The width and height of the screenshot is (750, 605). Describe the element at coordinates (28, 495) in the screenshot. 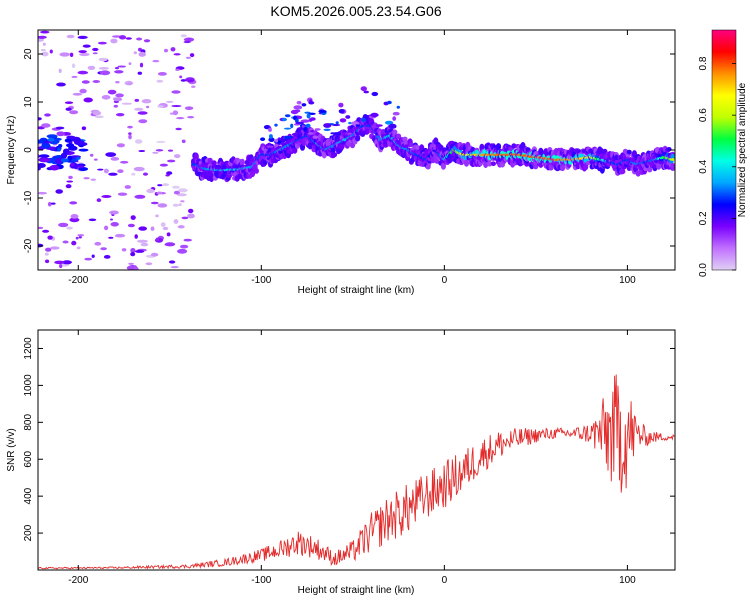

I see `y-tick-label: 400` at that location.